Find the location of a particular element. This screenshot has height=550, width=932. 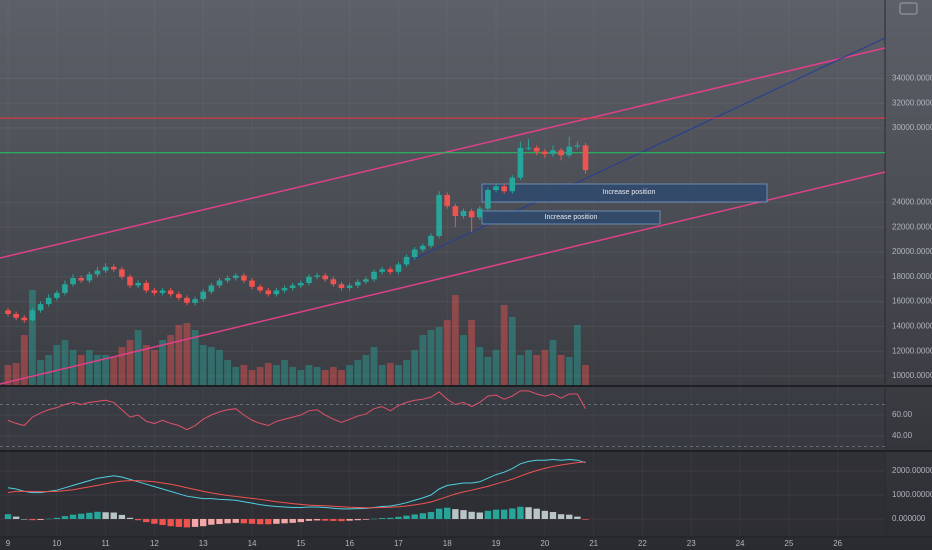

x-tick-label: 13 is located at coordinates (203, 543).